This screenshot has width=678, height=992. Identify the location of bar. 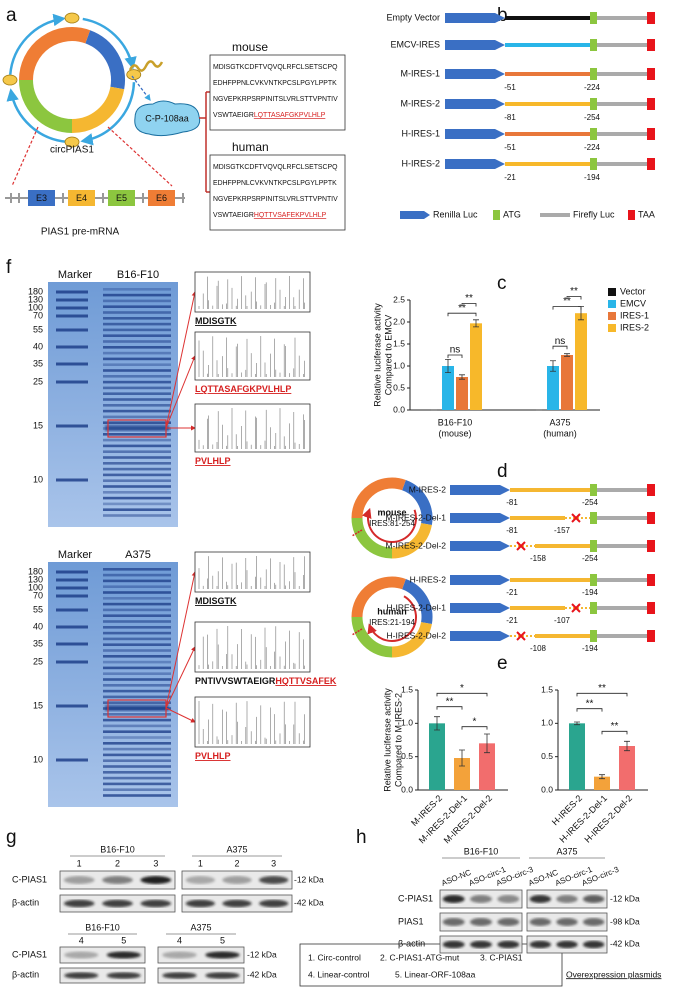
(487, 766).